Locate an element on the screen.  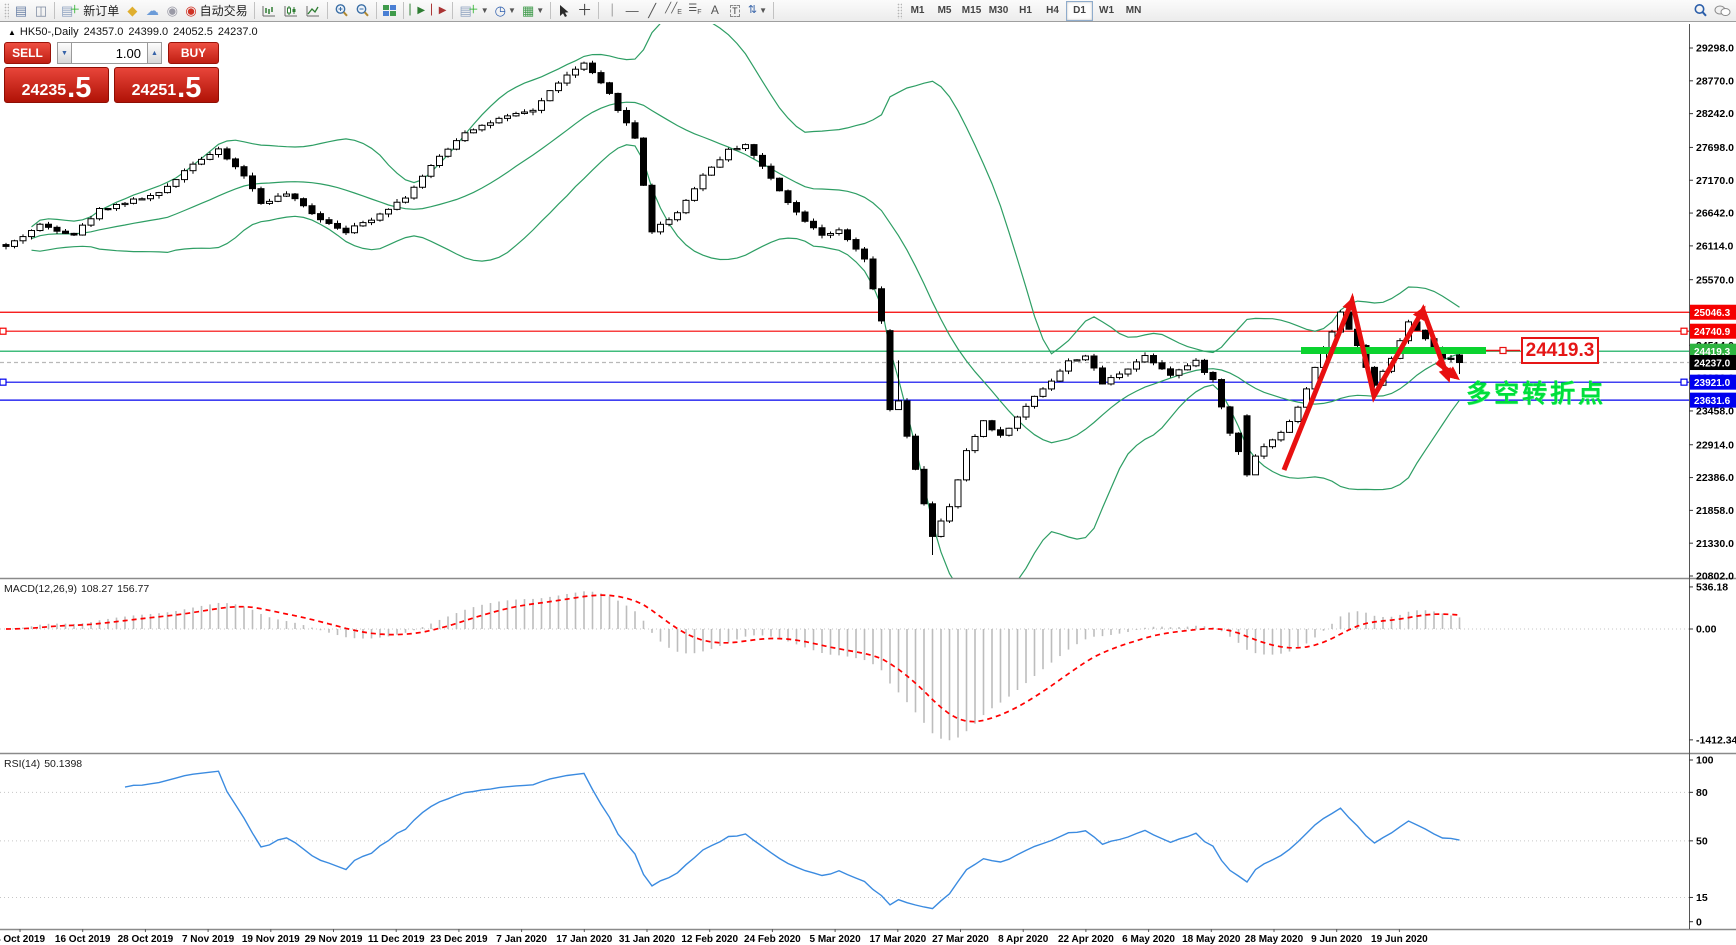
text-label-button: T is located at coordinates (735, 11).